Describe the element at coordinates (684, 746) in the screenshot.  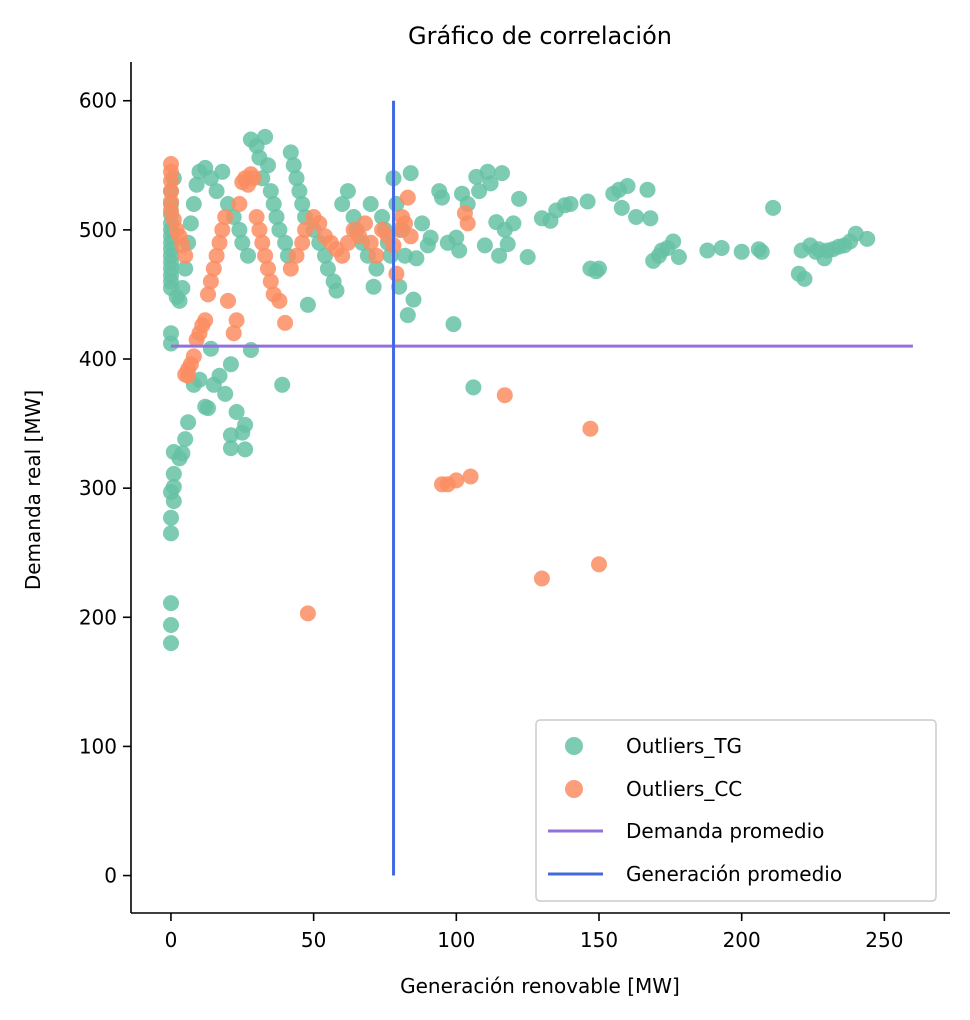
I see `legend-label-outliers-tg: Outliers_TG` at that location.